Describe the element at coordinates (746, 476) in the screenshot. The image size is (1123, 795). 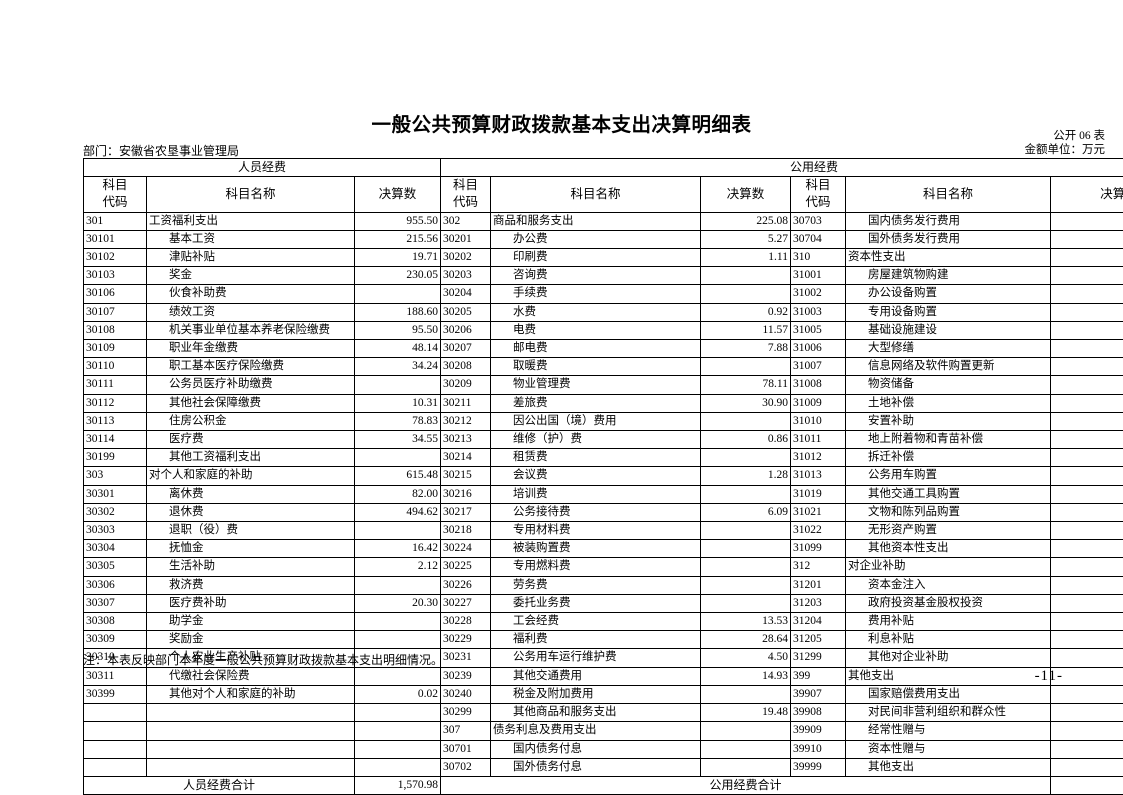
I see `cell-amount-public-1: 1.28` at that location.